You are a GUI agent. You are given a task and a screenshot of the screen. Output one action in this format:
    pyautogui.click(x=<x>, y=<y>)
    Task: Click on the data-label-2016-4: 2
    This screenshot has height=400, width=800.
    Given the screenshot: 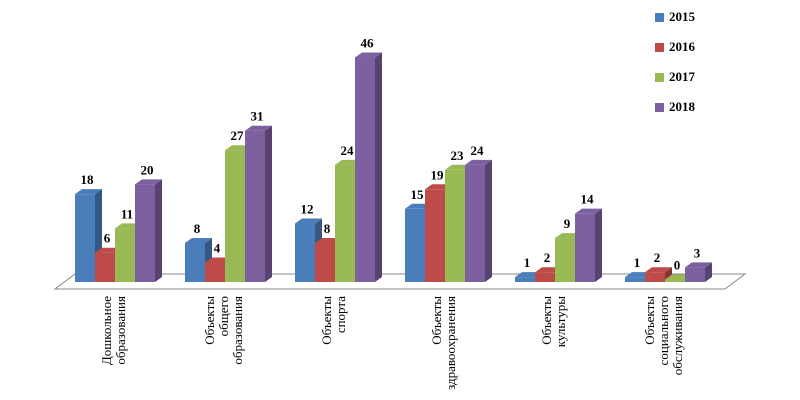 What is the action you would take?
    pyautogui.click(x=547, y=257)
    